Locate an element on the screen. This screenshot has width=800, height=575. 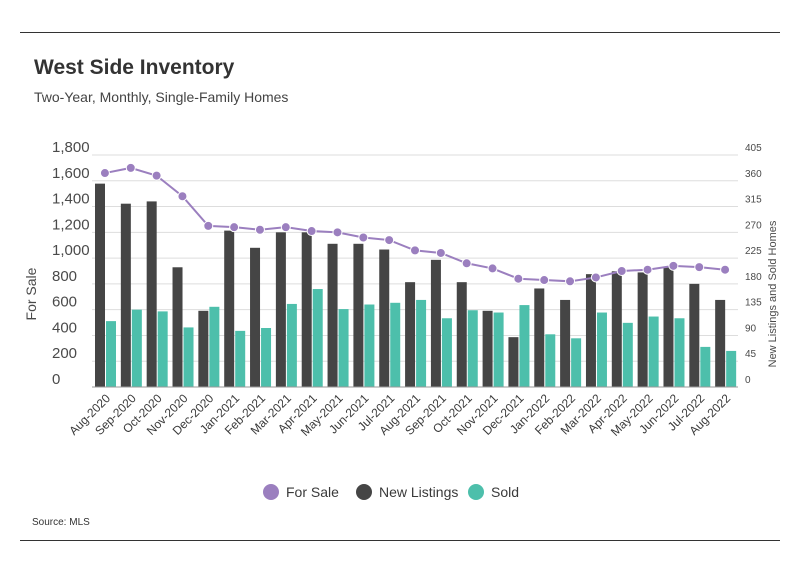
y-right-tick-label: 135 is located at coordinates (753, 303).